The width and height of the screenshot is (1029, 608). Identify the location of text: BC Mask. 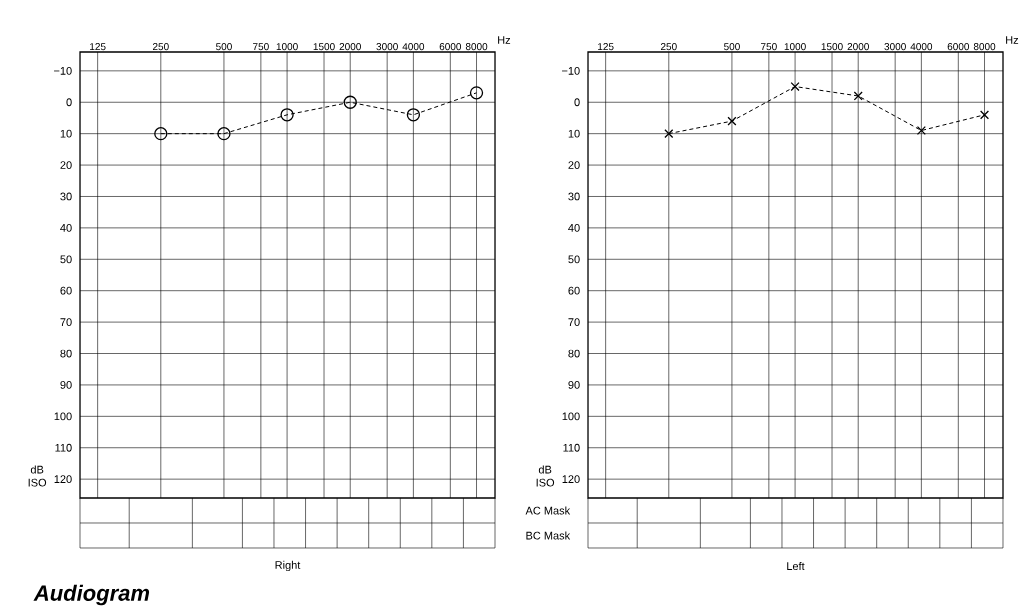
(548, 535).